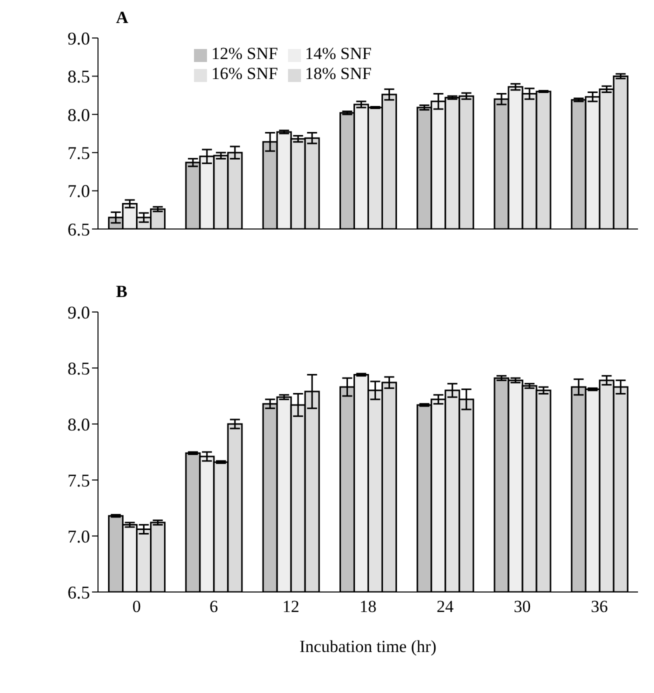 This screenshot has width=654, height=693. What do you see at coordinates (122, 18) in the screenshot?
I see `chart-title: A` at bounding box center [122, 18].